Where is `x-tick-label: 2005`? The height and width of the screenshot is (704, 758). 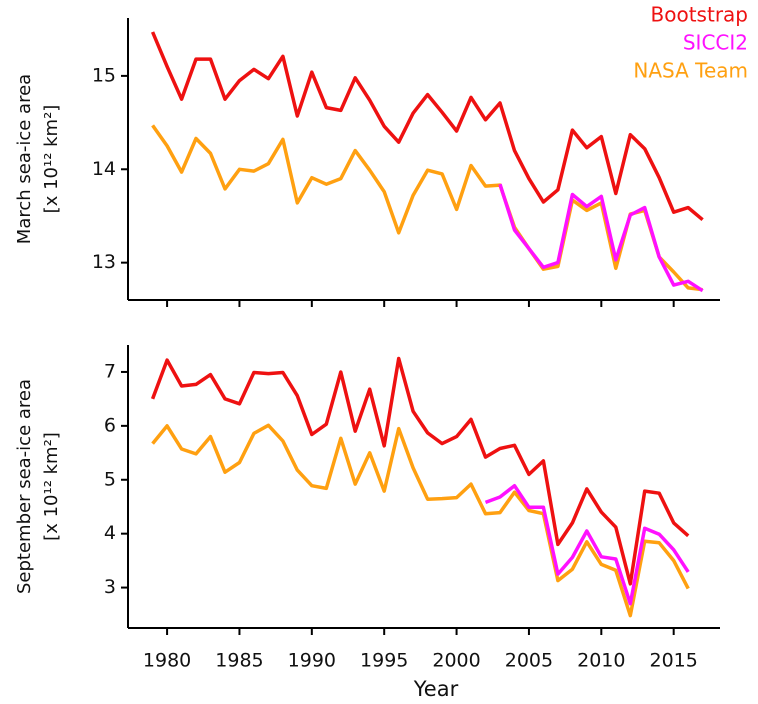 x-tick-label: 2005 is located at coordinates (529, 661).